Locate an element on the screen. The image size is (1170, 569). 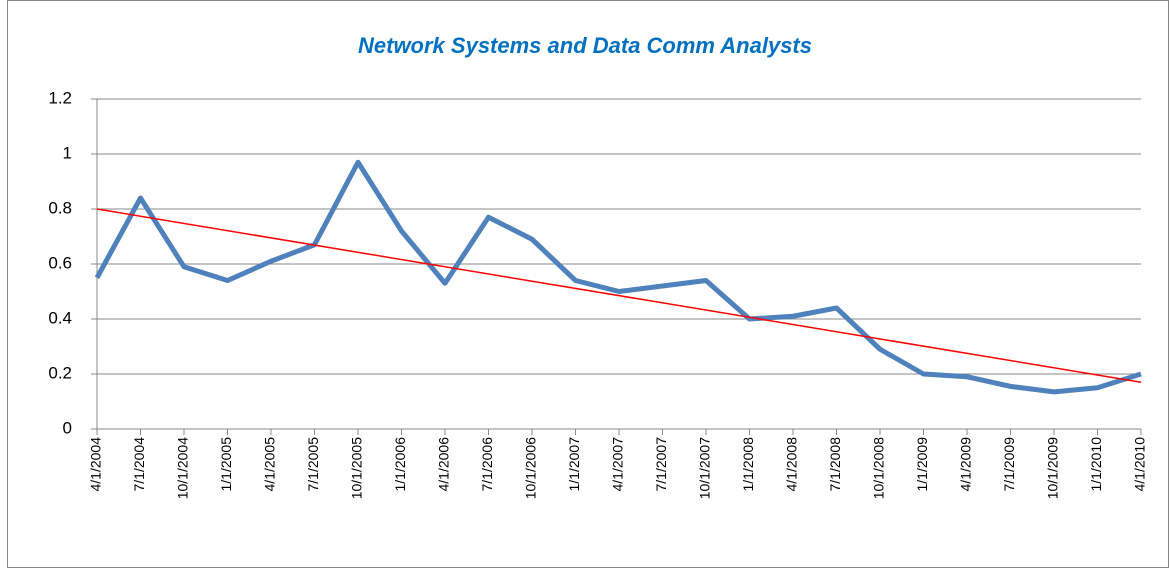
x-tick-label: 10/1/2004 is located at coordinates (183, 468).